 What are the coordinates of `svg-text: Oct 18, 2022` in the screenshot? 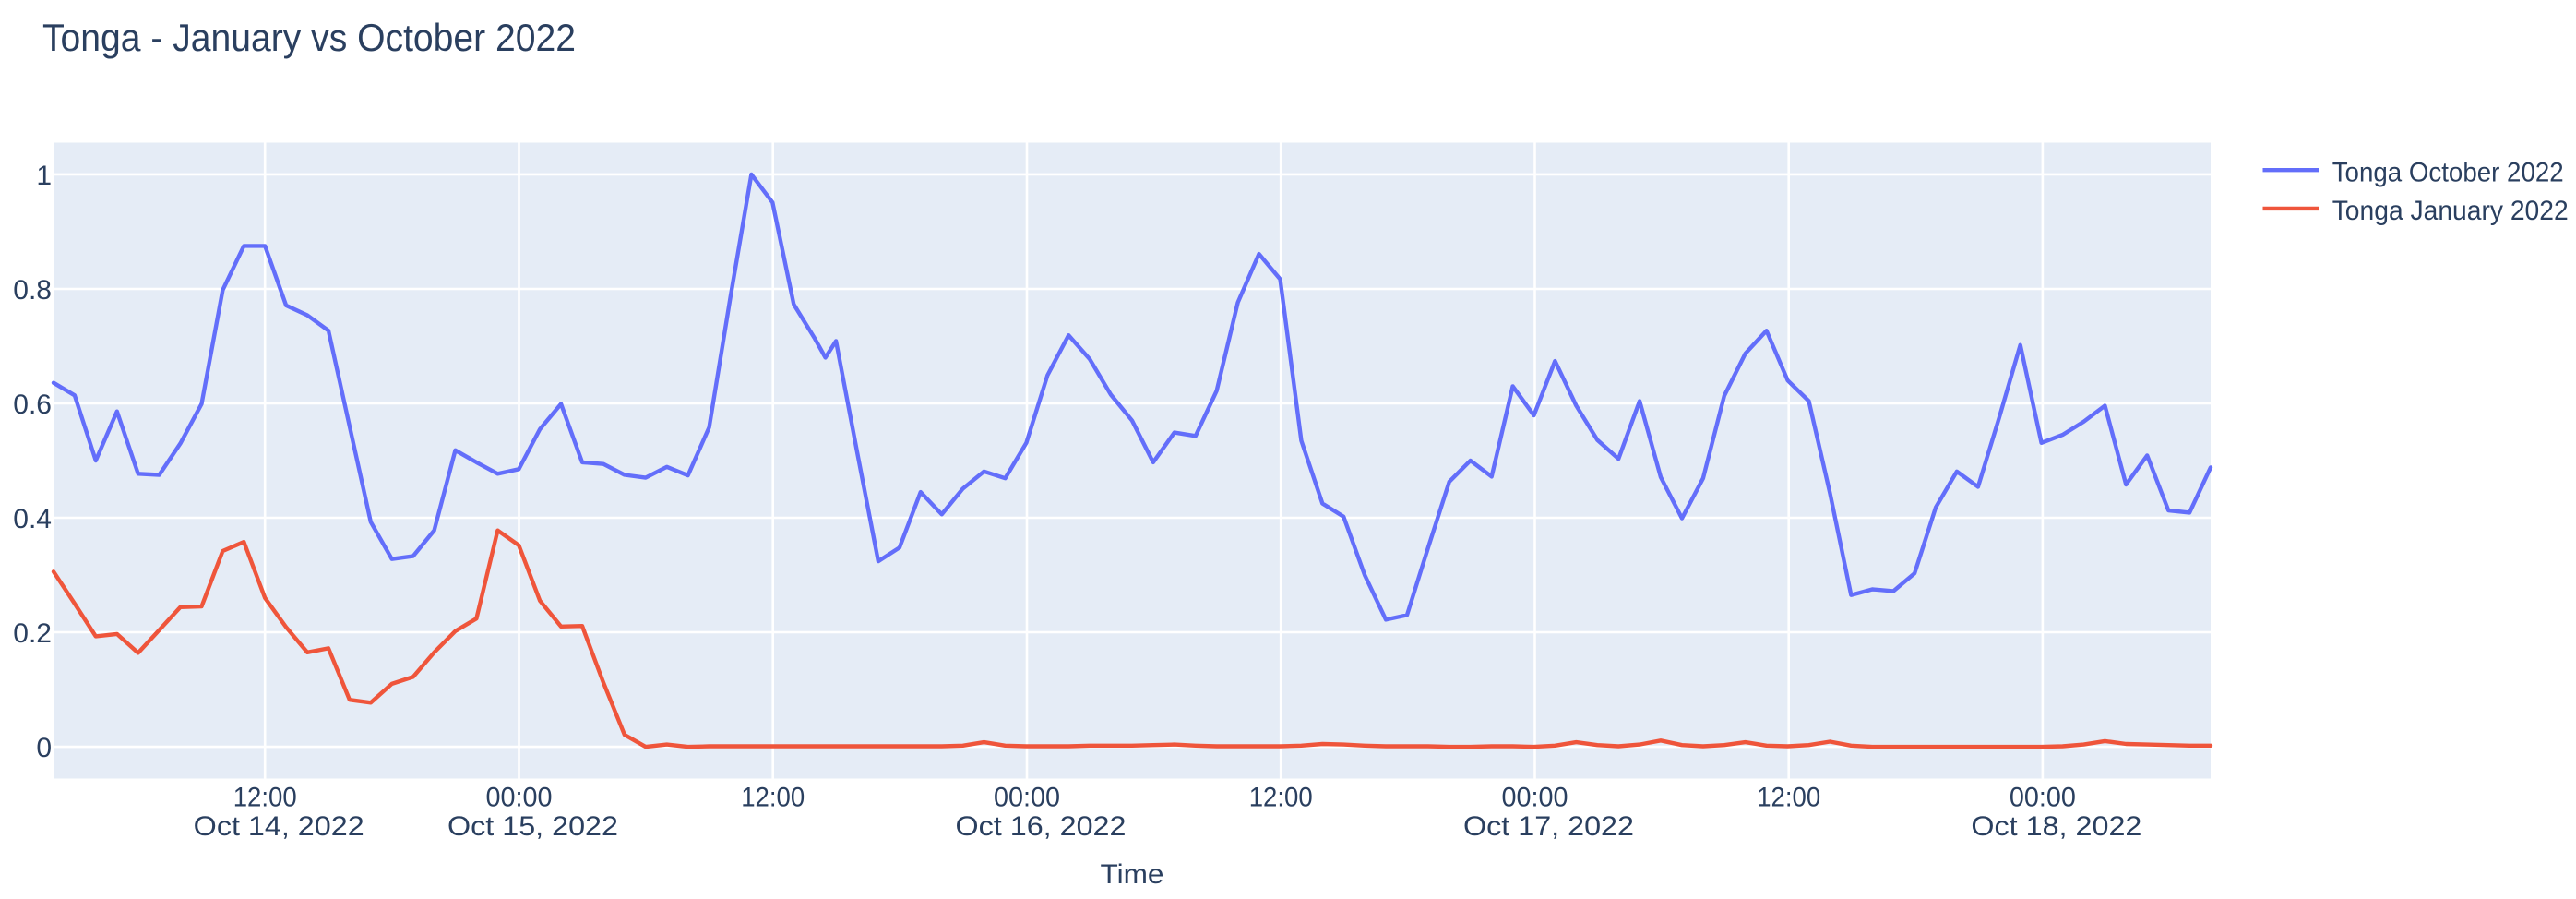 It's located at (2056, 827).